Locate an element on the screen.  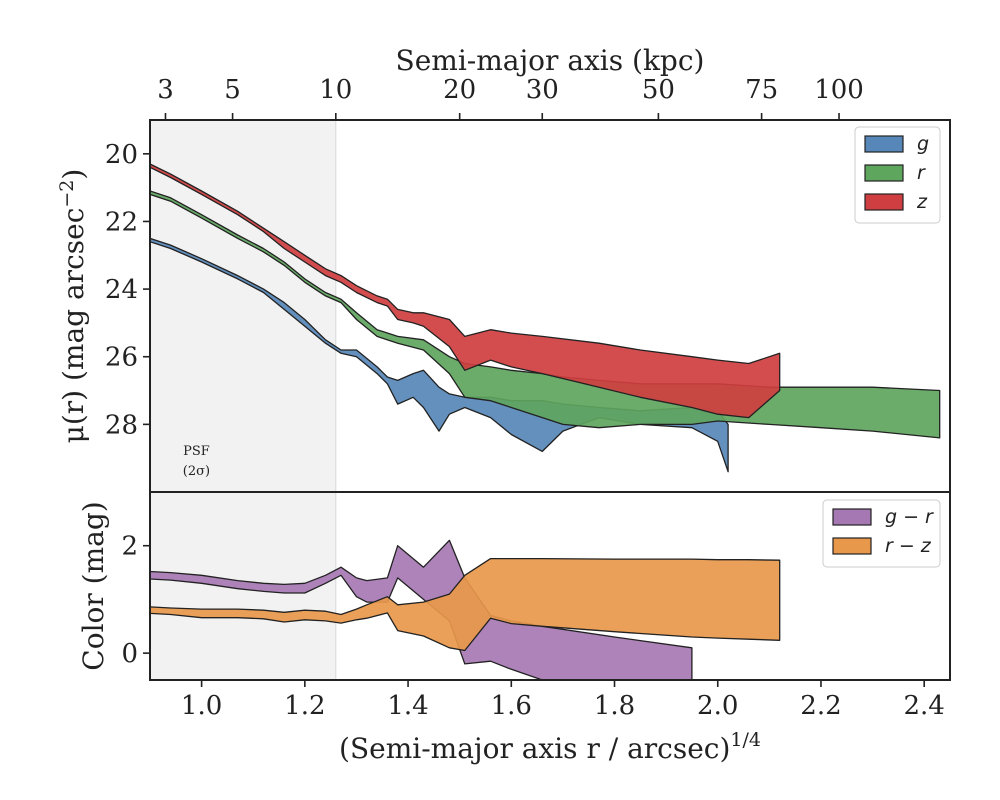
bottom-y-axis-label: Color (mag) is located at coordinates (93, 585).